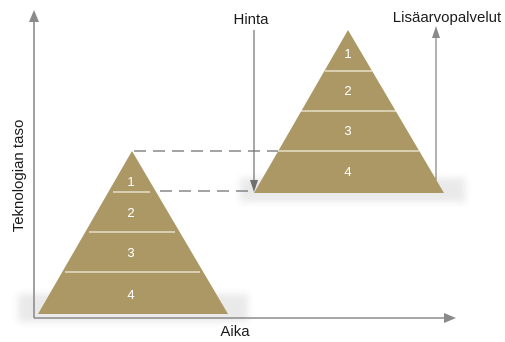 The height and width of the screenshot is (342, 505). Describe the element at coordinates (130, 252) in the screenshot. I see `pyramid-left-tier-3: 3` at that location.